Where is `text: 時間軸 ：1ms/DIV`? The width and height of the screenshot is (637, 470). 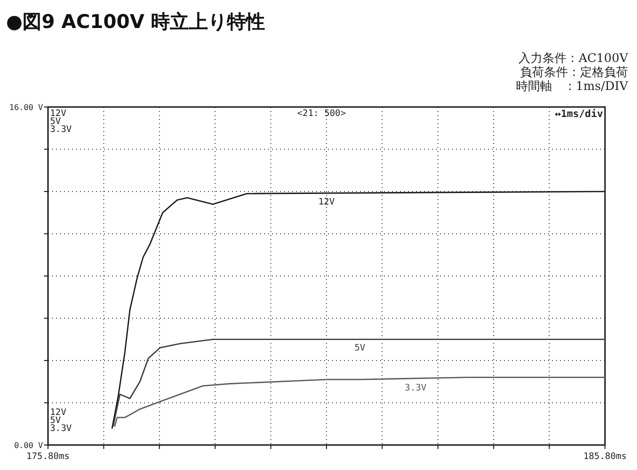
text: 時間軸 ：1ms/DIV is located at coordinates (572, 86).